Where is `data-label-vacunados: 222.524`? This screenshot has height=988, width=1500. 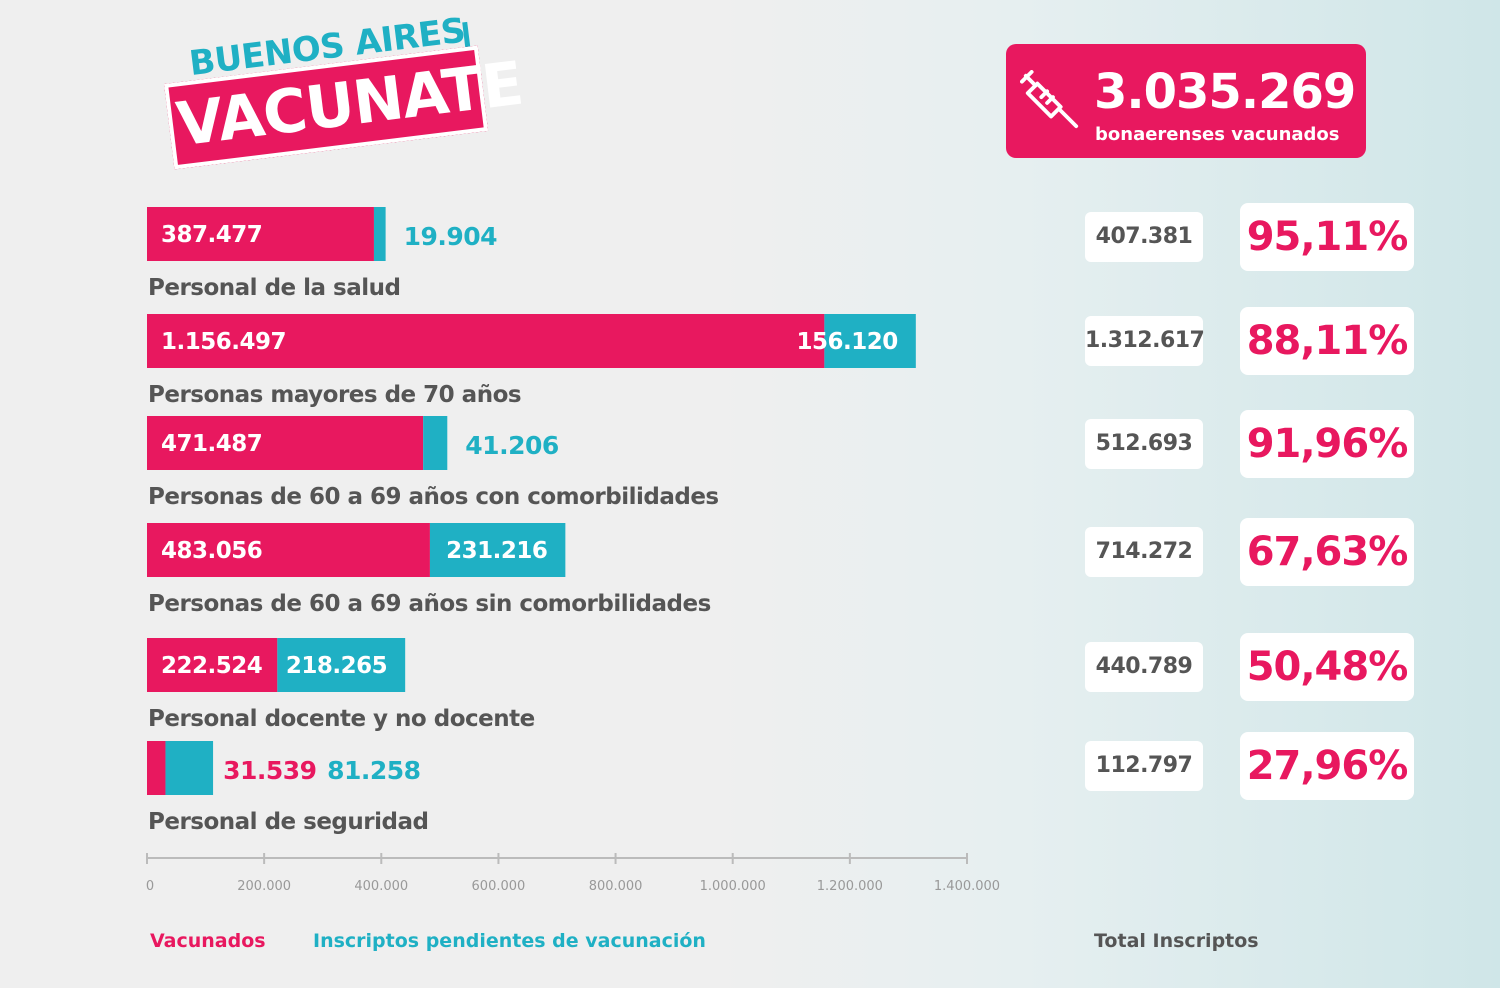
data-label-vacunados: 222.524 is located at coordinates (211, 666).